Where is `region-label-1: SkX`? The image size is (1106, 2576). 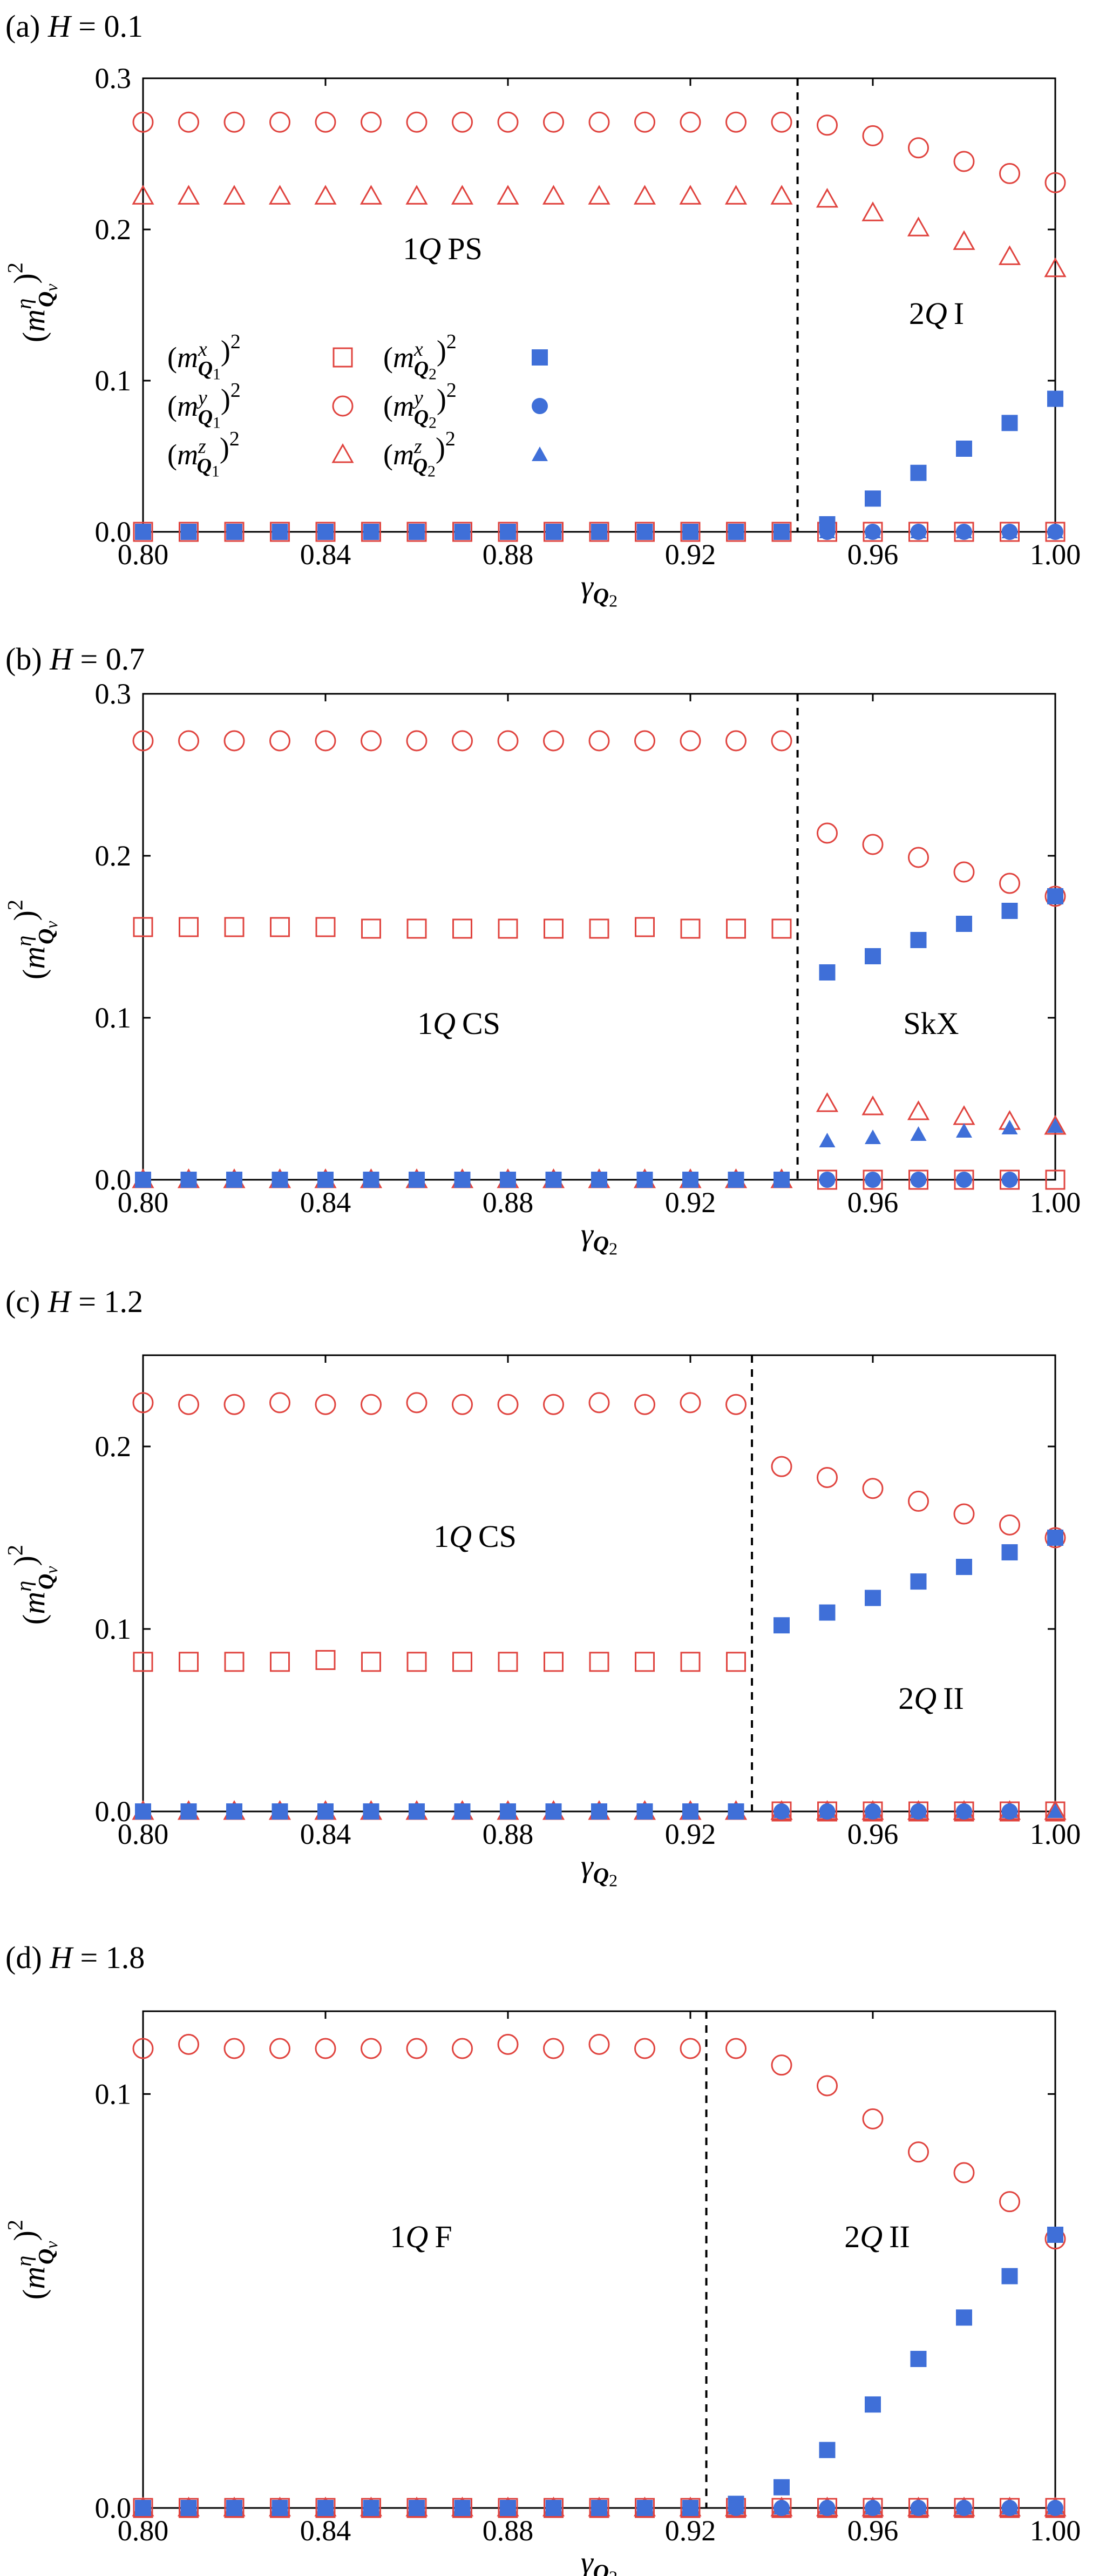 region-label-1: SkX is located at coordinates (931, 1024).